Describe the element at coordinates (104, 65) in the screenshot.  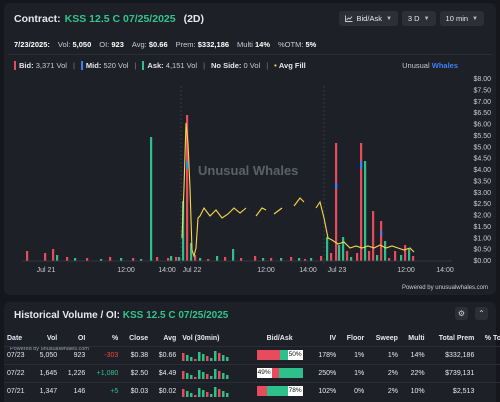
I see `legend-mid: Mid: 520 Vol` at that location.